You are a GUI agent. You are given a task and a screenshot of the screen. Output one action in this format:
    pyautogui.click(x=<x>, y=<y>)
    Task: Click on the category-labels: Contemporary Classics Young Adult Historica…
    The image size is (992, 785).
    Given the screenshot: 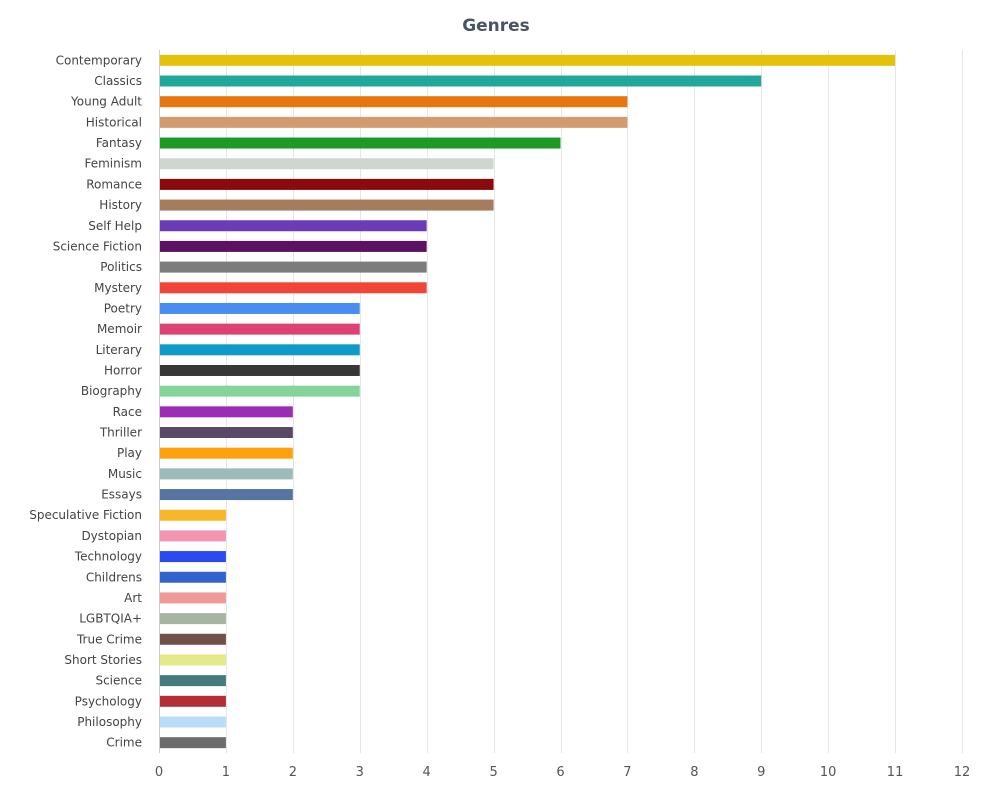 What is the action you would take?
    pyautogui.click(x=85, y=401)
    